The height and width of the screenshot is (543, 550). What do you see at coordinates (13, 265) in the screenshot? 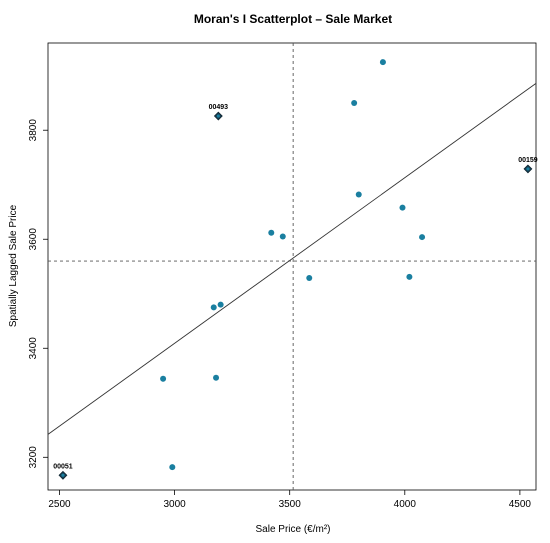
I see `y-axis-label: Spatially Lagged Sale Price` at bounding box center [13, 265].